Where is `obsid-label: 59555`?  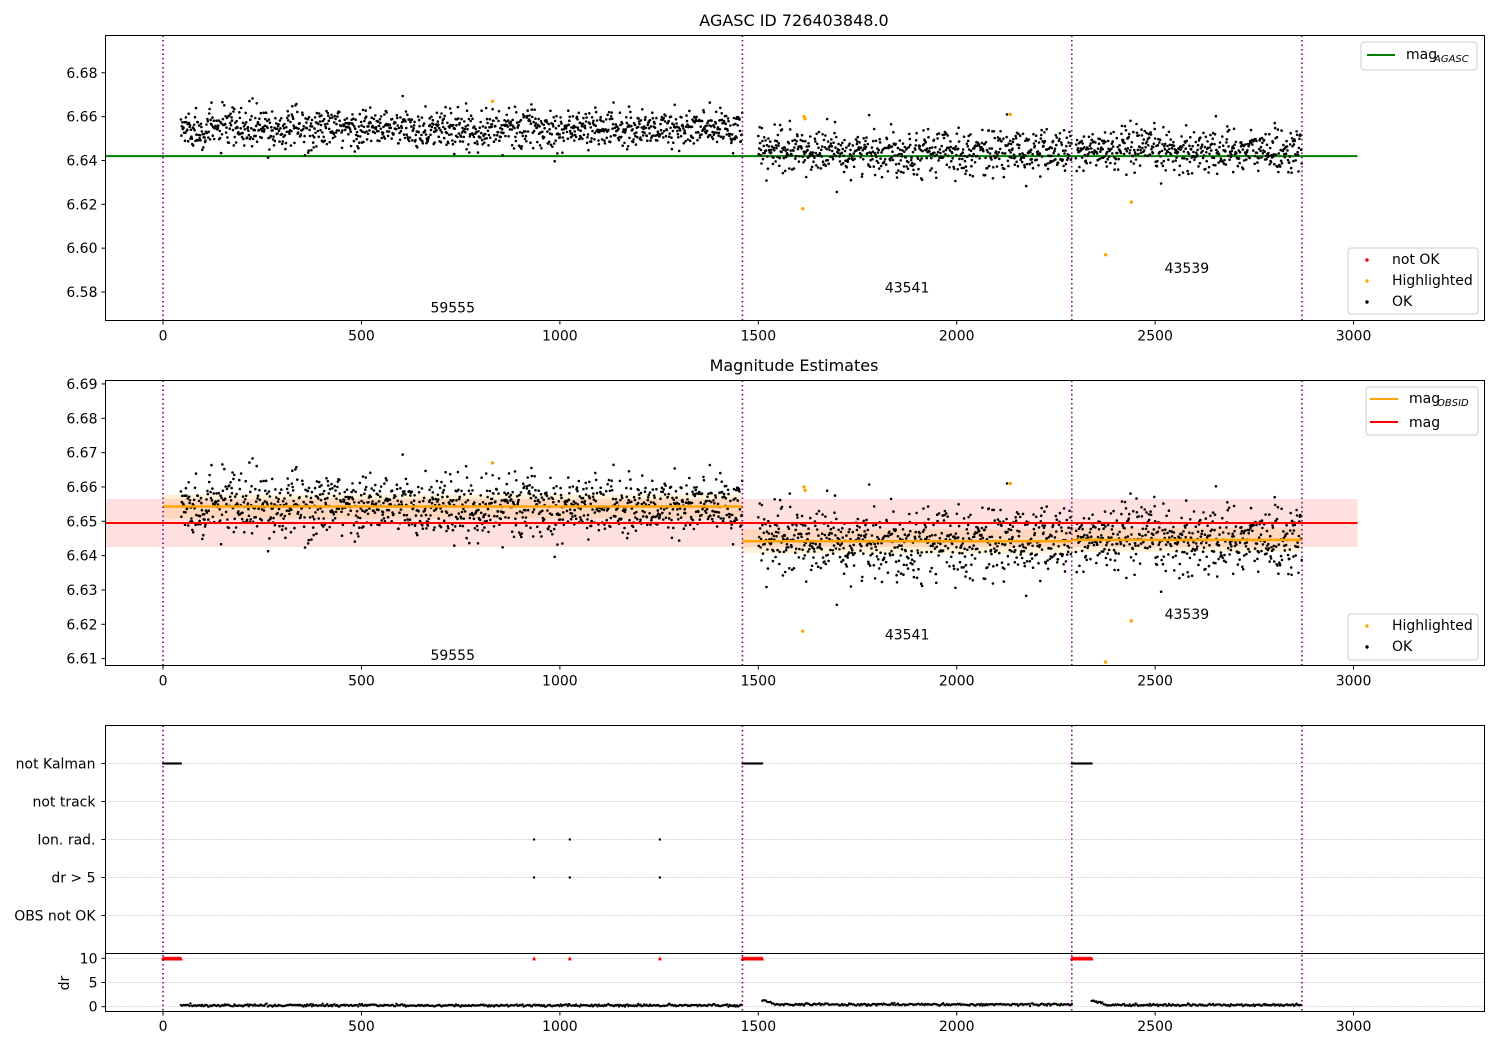 obsid-label: 59555 is located at coordinates (452, 308).